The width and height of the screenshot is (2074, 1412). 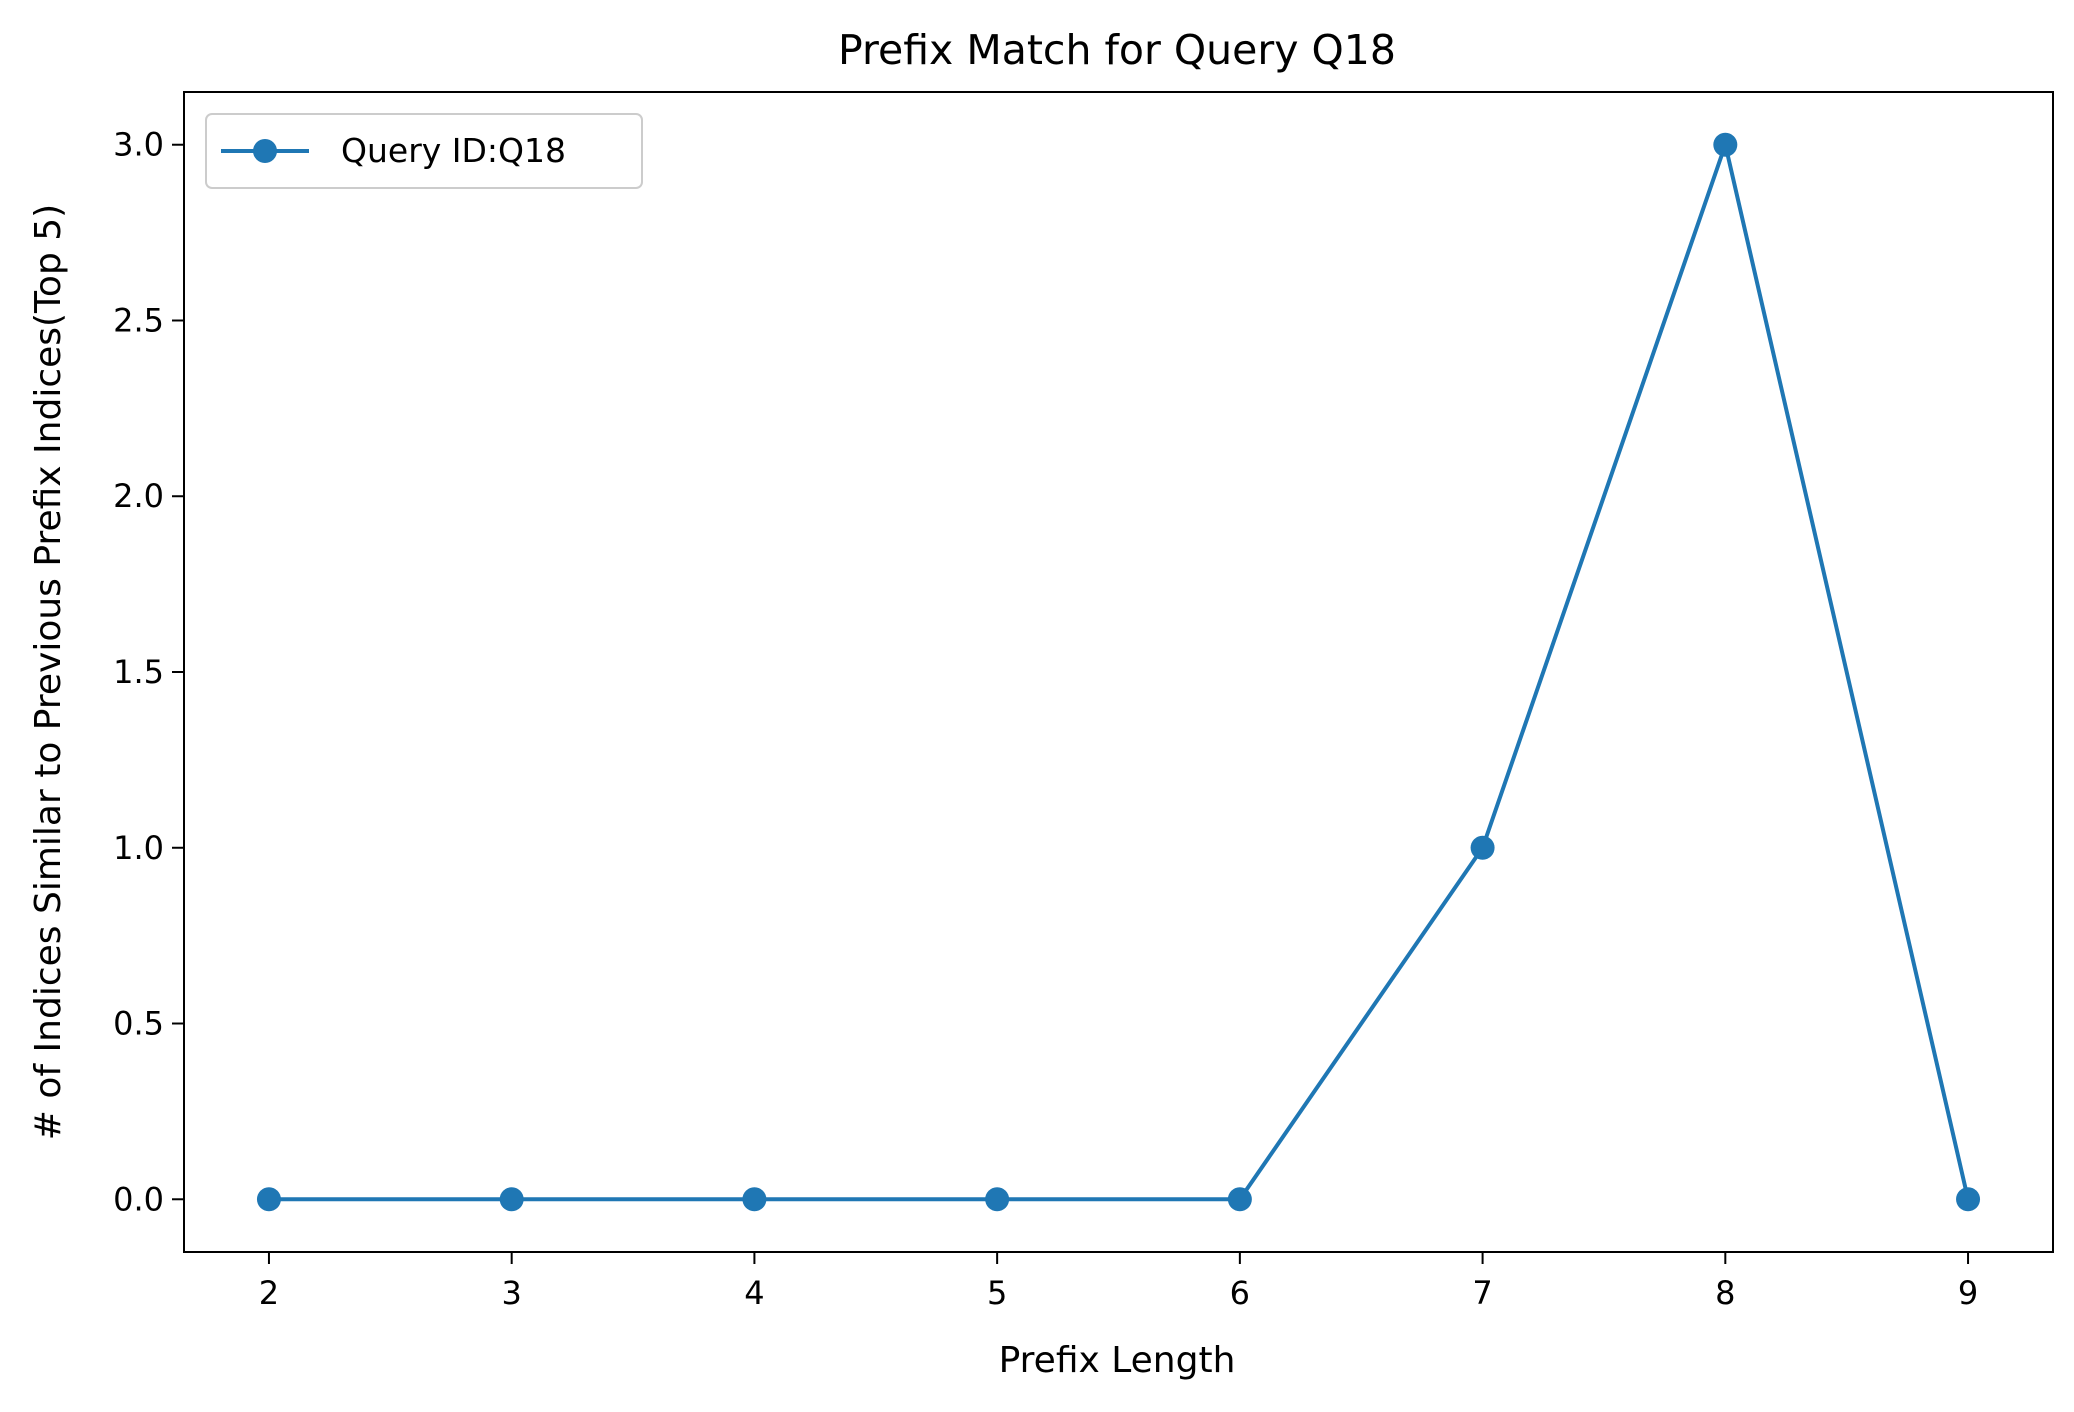 What do you see at coordinates (997, 1293) in the screenshot?
I see `x-tick-label: 5` at bounding box center [997, 1293].